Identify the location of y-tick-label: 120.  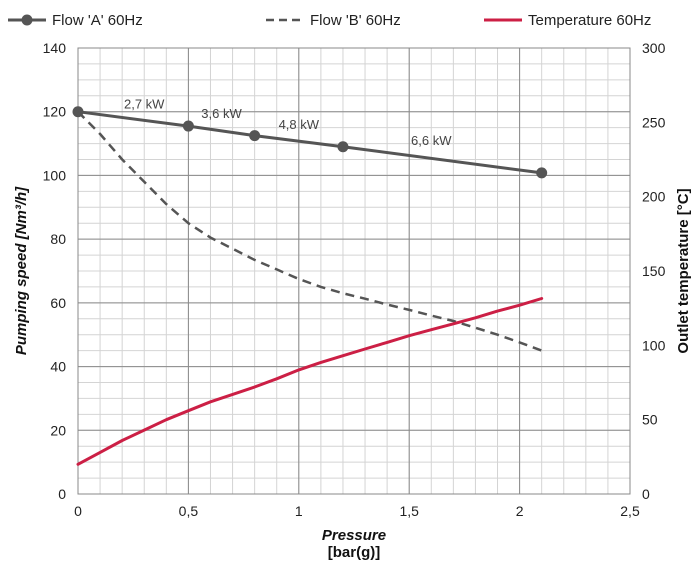
(55, 112).